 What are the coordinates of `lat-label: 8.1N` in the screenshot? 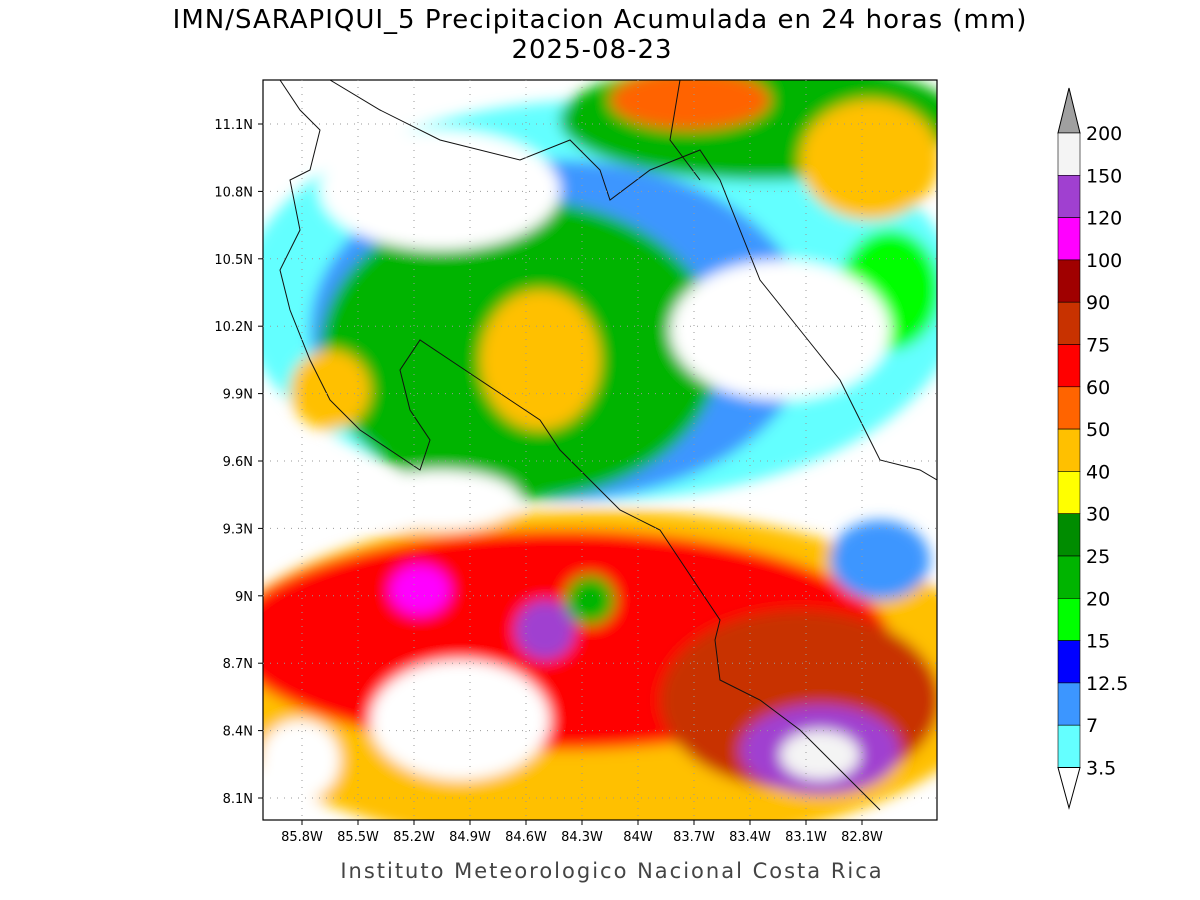 It's located at (238, 799).